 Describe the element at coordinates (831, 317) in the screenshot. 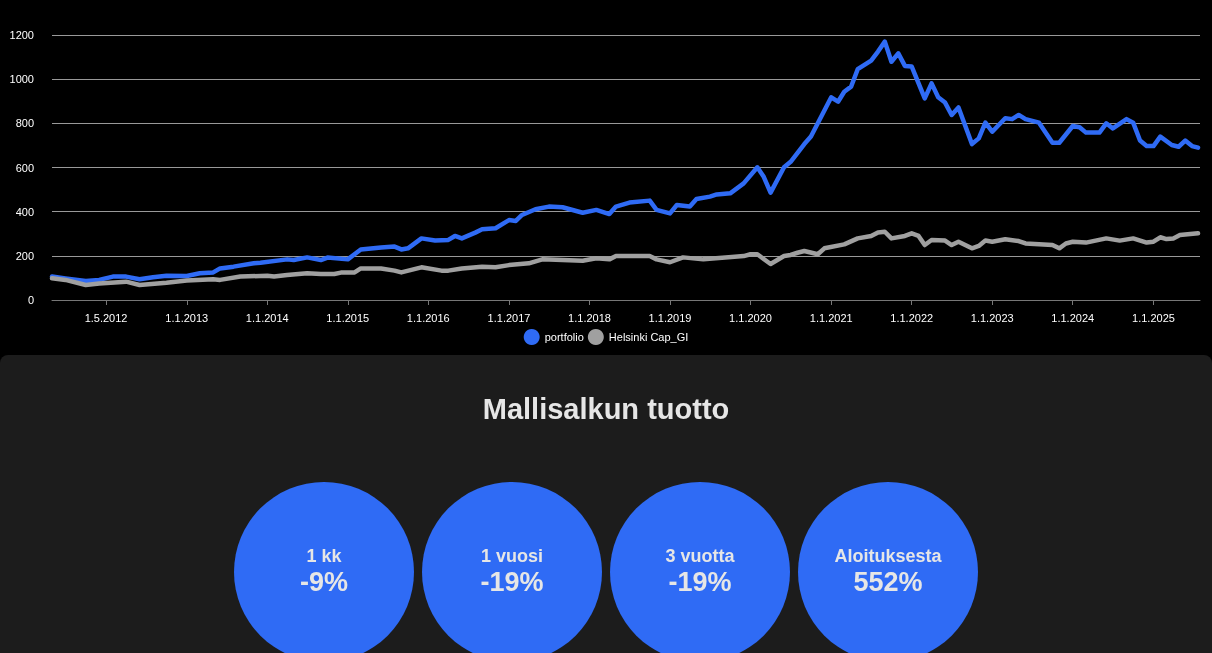

I see `x-tick-label: 1.1.2021` at that location.